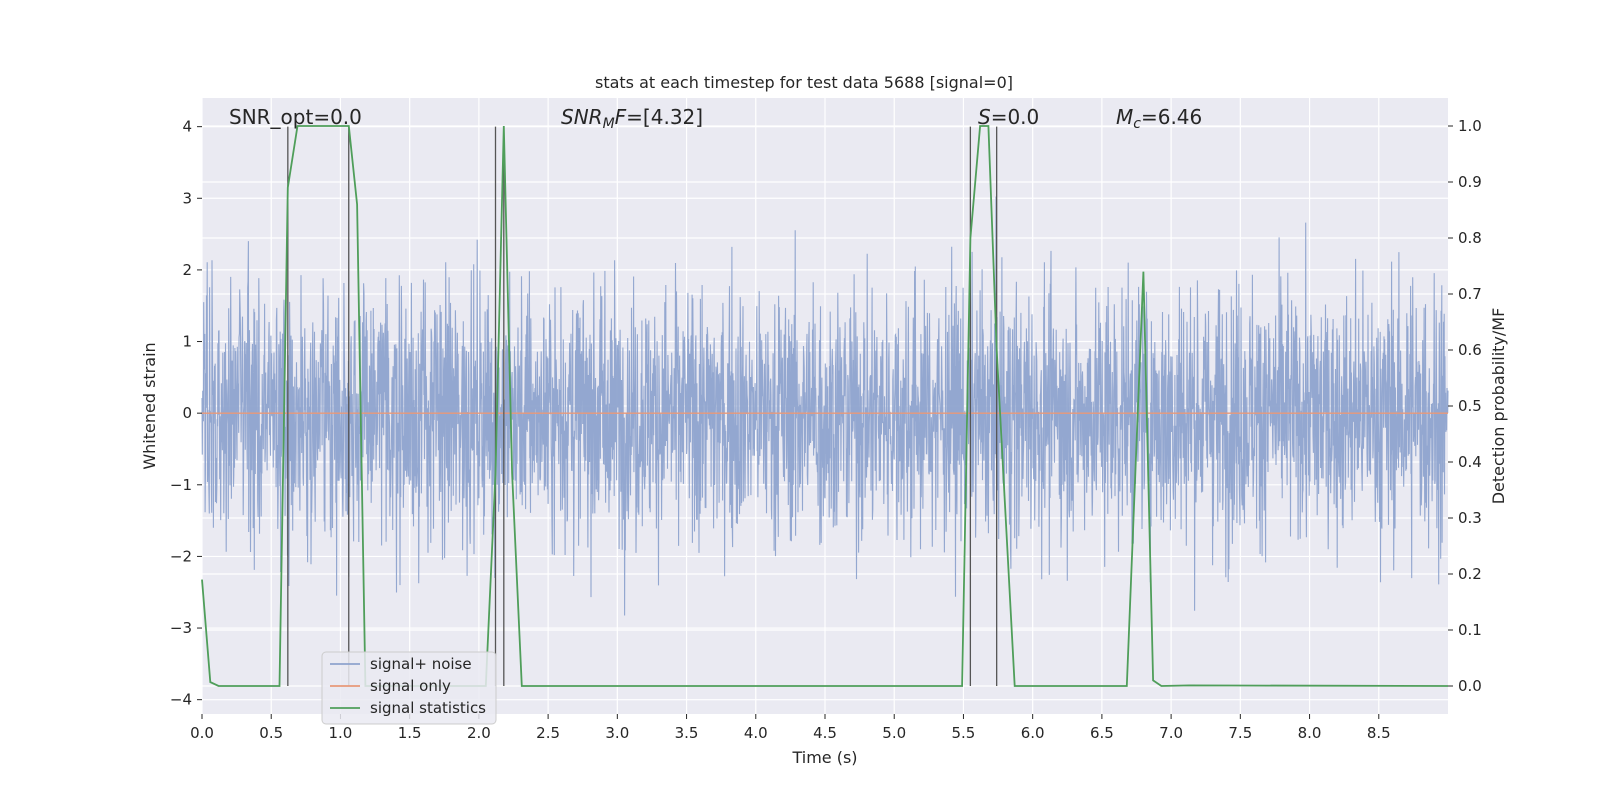 This screenshot has width=1600, height=800. What do you see at coordinates (1470, 238) in the screenshot?
I see `y2-tick-label: 0.8` at bounding box center [1470, 238].